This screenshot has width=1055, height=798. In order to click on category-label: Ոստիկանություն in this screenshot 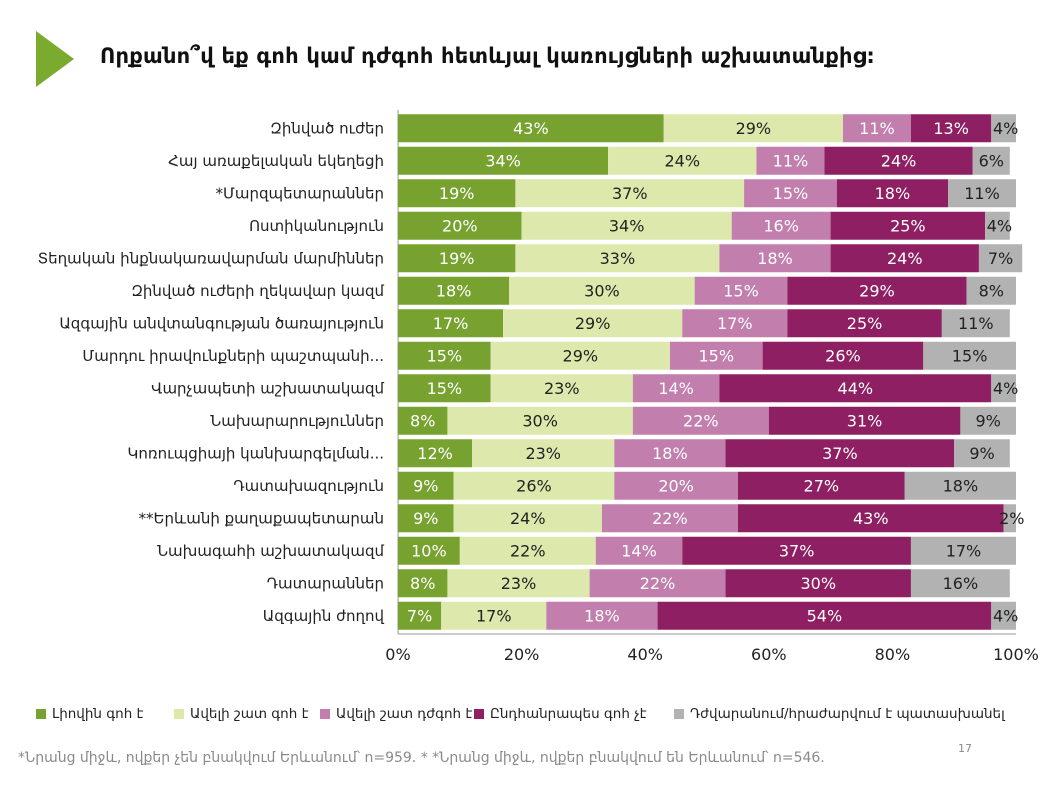, I will do `click(316, 226)`.